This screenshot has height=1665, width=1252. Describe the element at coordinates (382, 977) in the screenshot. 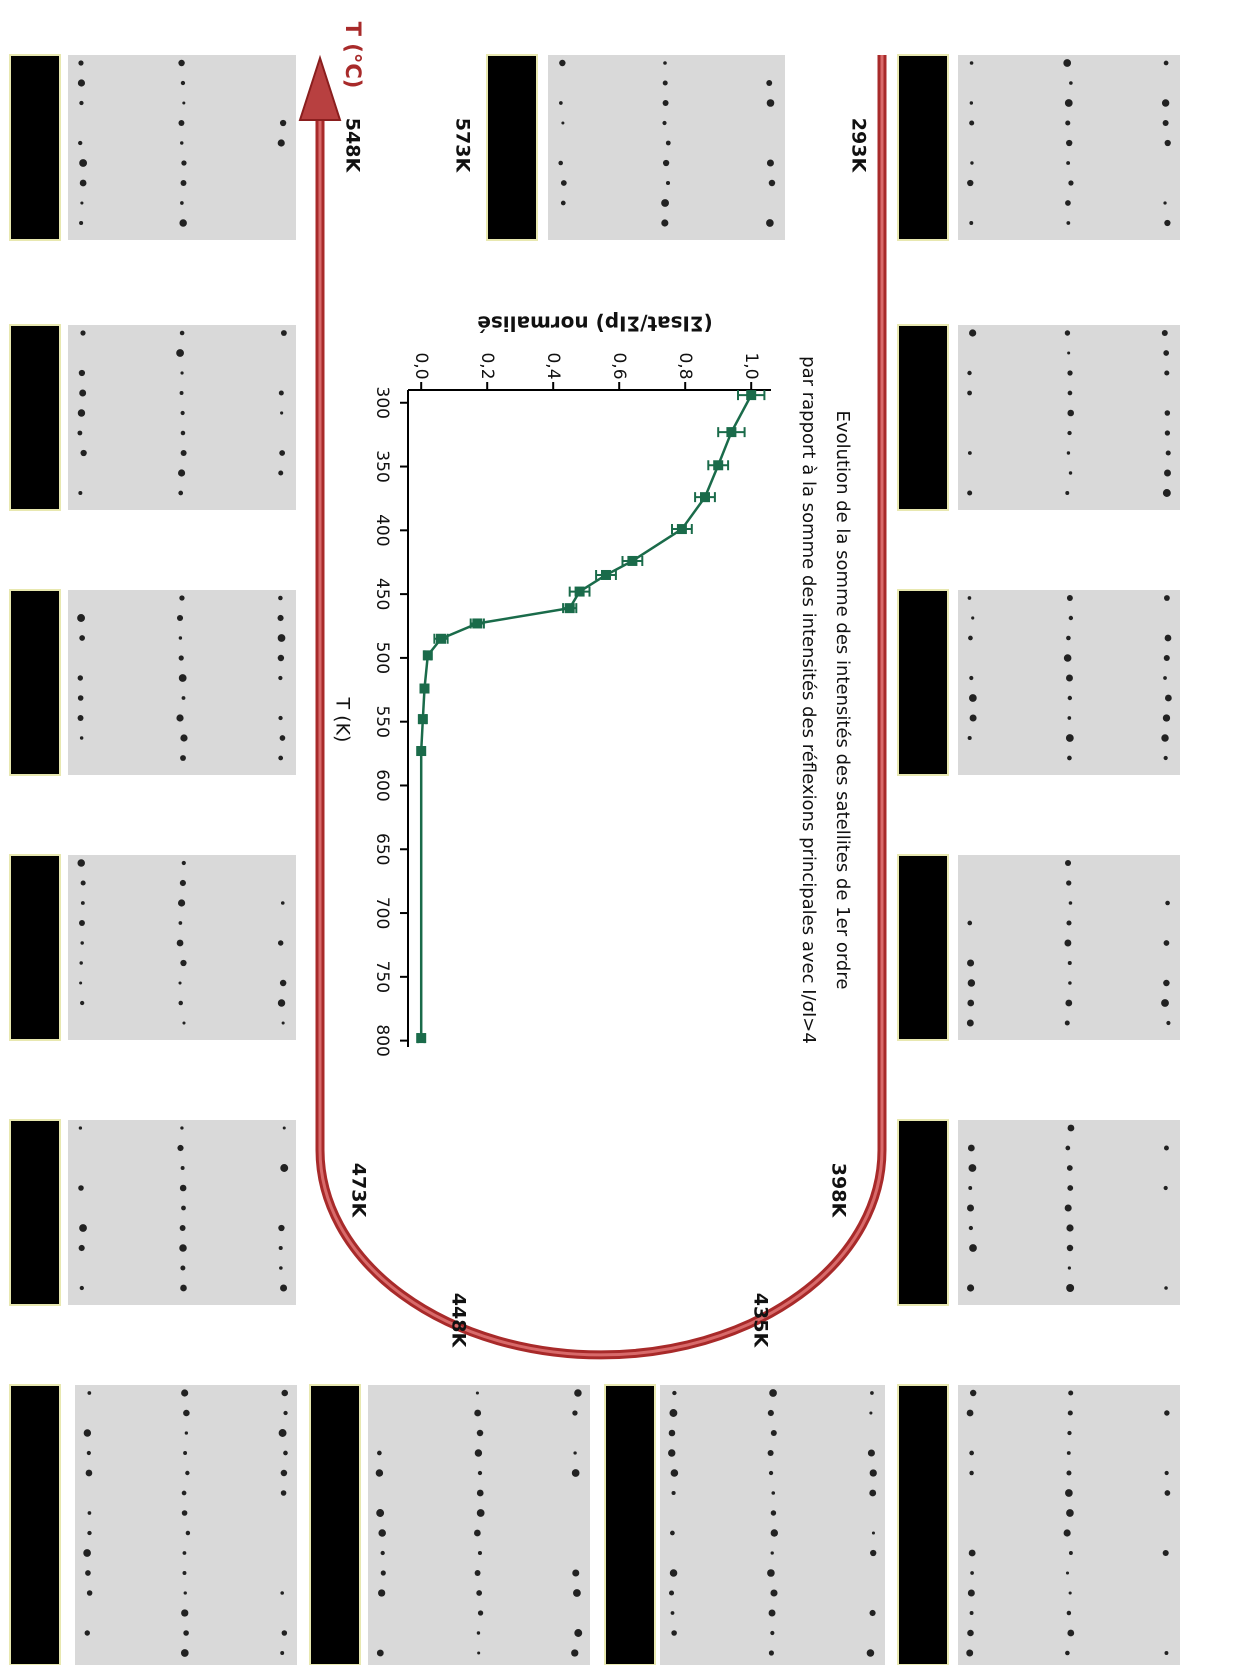

I see `x-tick-label: 750` at that location.